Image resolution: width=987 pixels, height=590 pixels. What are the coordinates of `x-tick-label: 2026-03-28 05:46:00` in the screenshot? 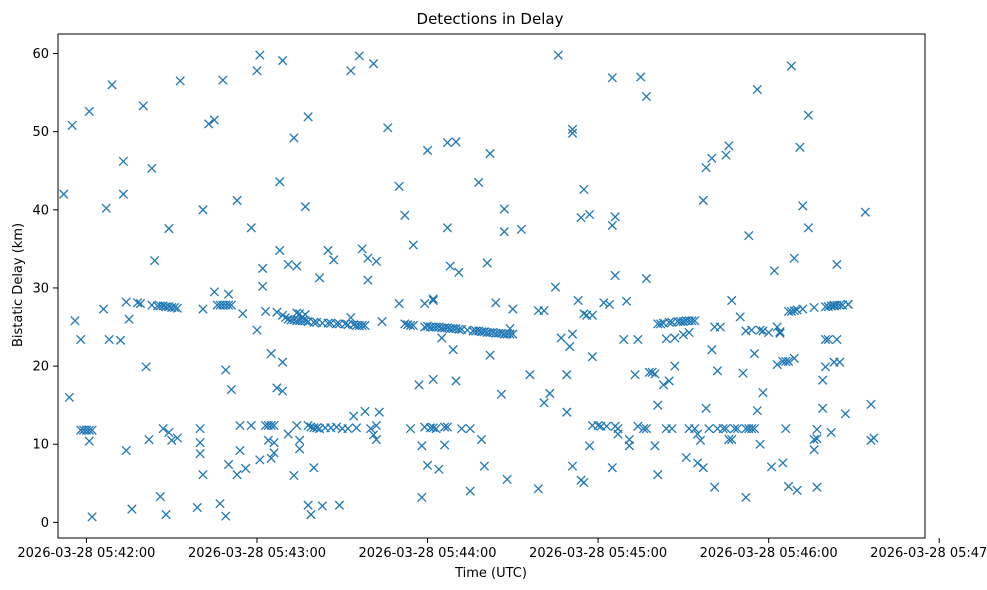 It's located at (769, 553).